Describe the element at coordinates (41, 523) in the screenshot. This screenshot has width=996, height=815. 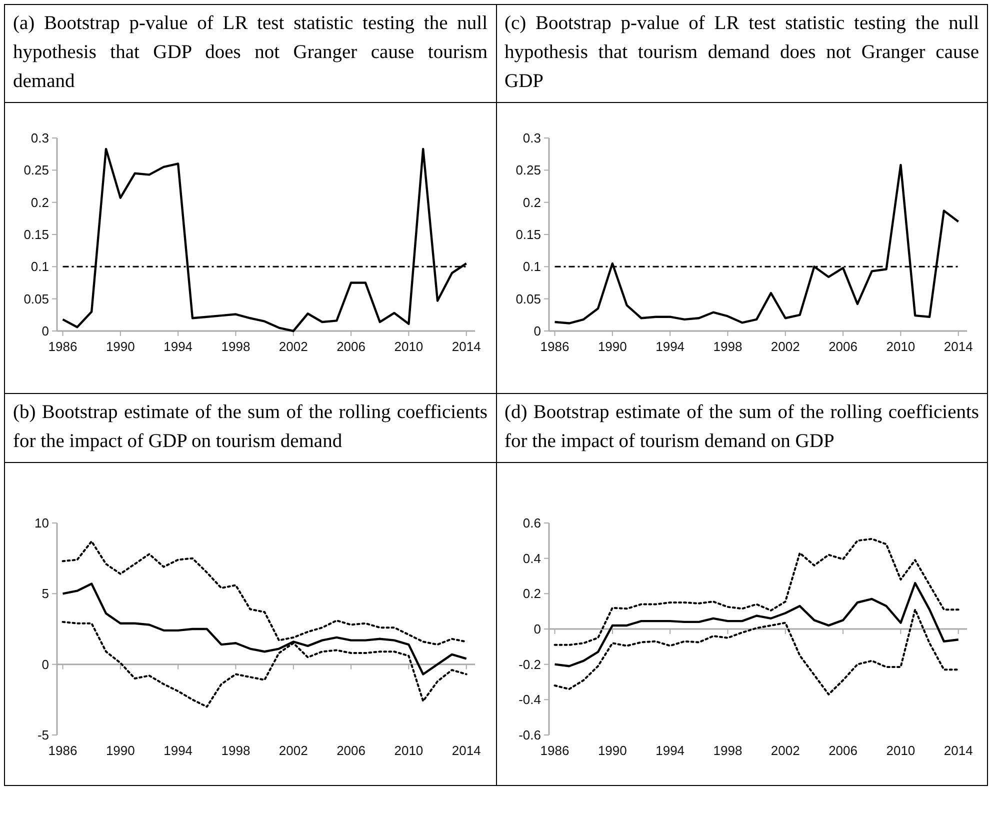
I see `y-tick-label: 10` at that location.